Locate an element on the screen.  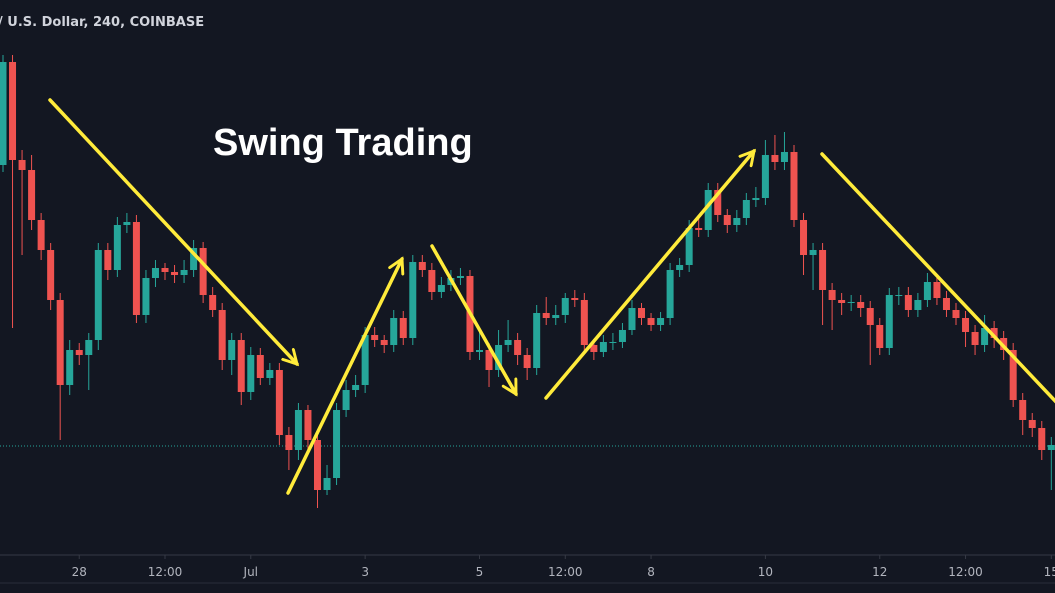
x-tick-label: 12:00 is located at coordinates (165, 572).